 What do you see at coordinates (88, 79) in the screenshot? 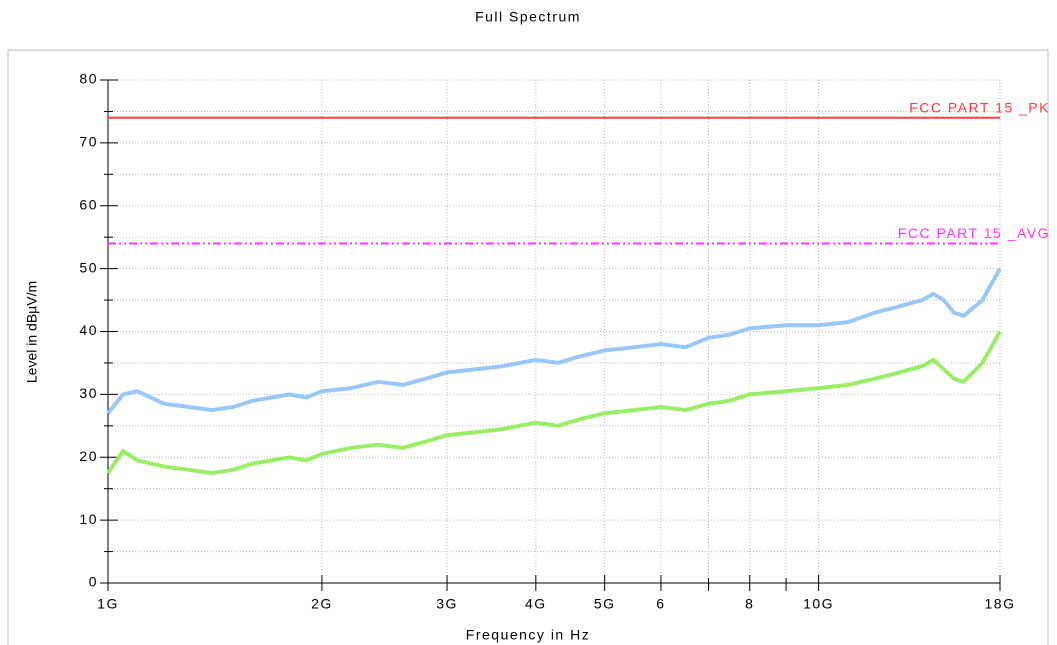
I see `y-tick-label: 80` at bounding box center [88, 79].